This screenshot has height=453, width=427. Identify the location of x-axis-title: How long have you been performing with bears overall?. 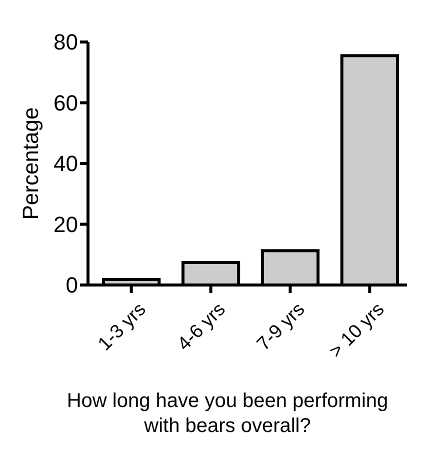
(227, 413).